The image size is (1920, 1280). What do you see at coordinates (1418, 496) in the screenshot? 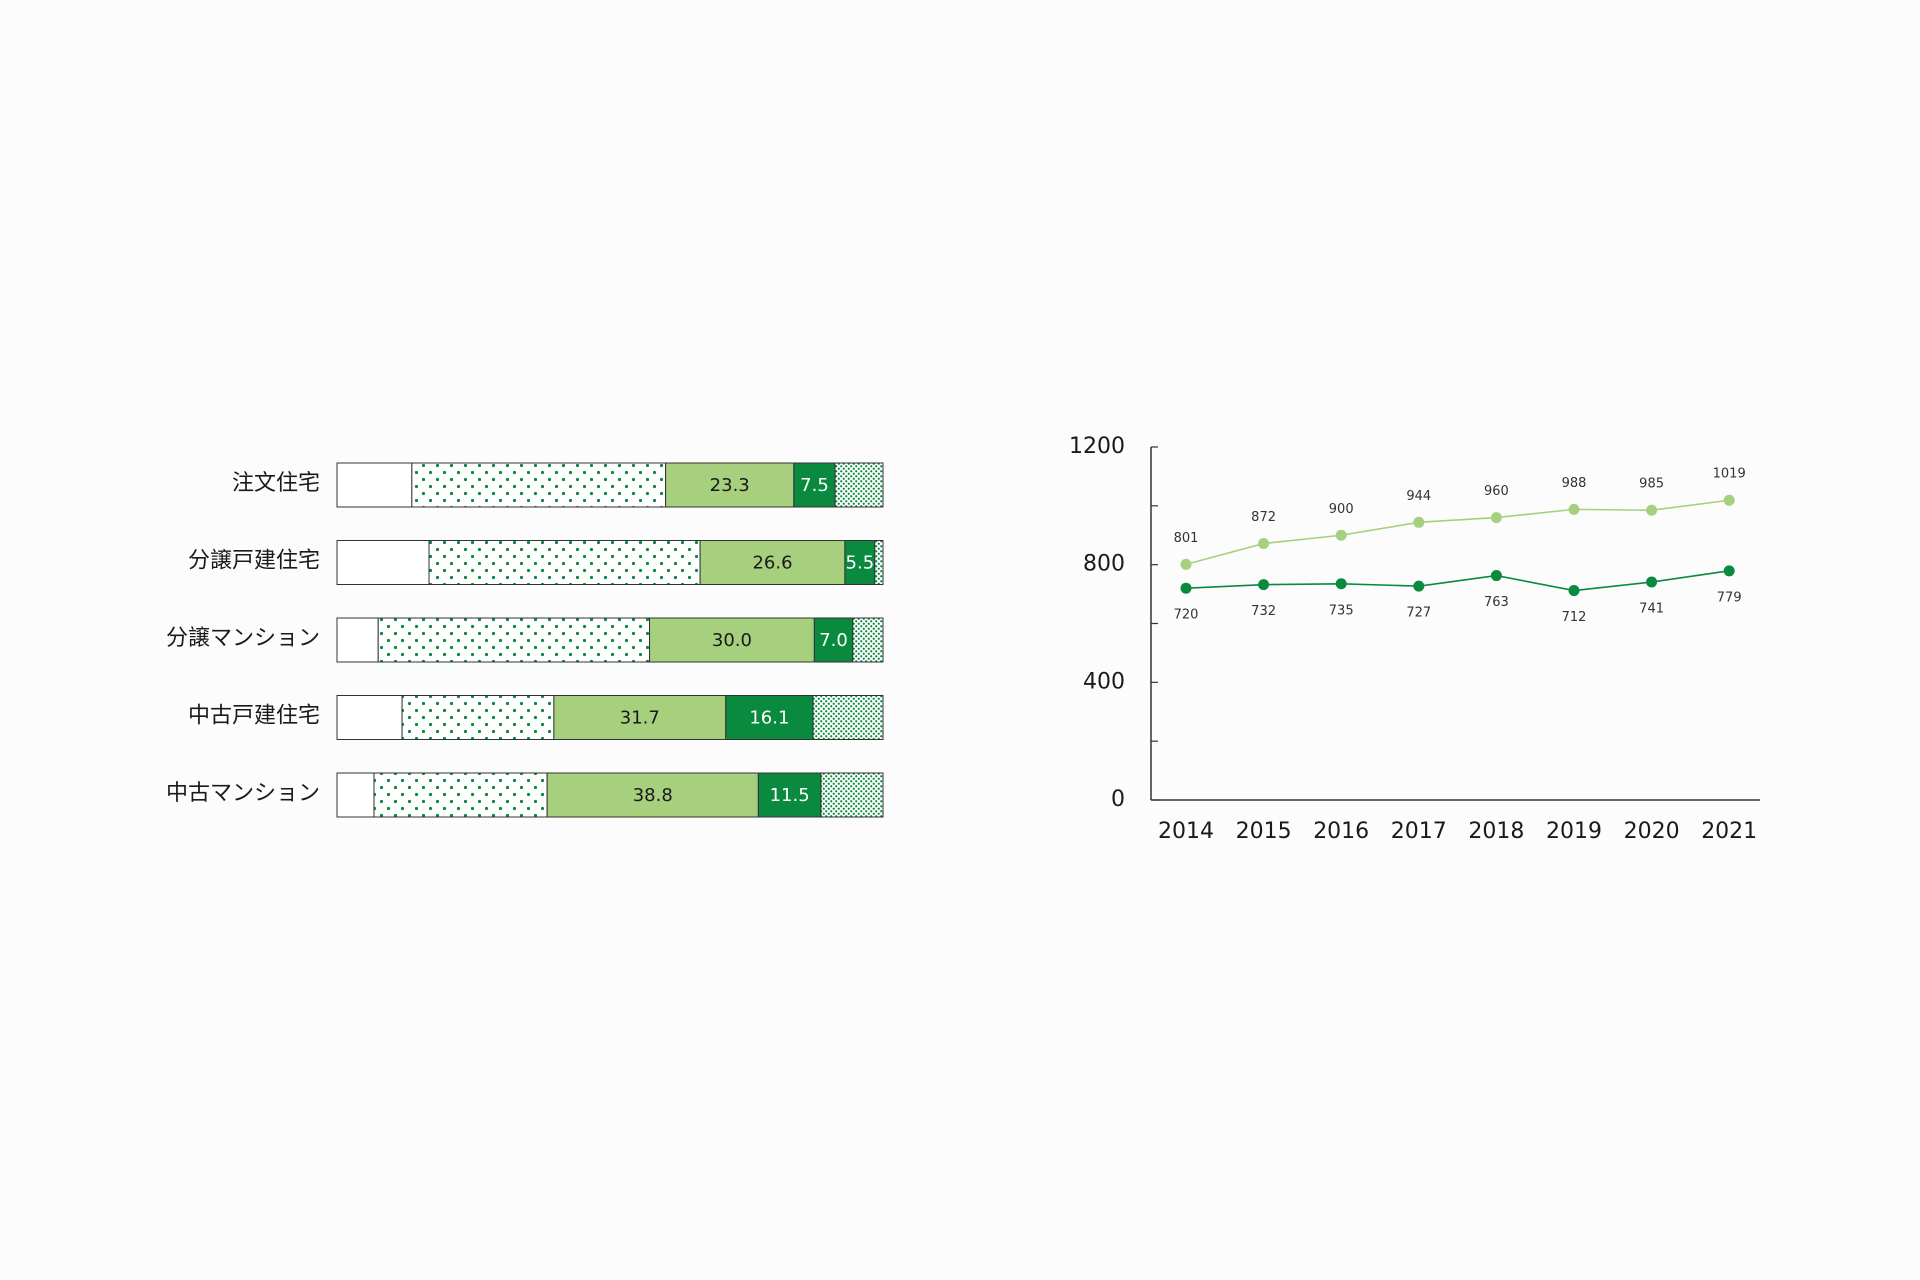
I see `data-label-light: 944` at bounding box center [1418, 496].